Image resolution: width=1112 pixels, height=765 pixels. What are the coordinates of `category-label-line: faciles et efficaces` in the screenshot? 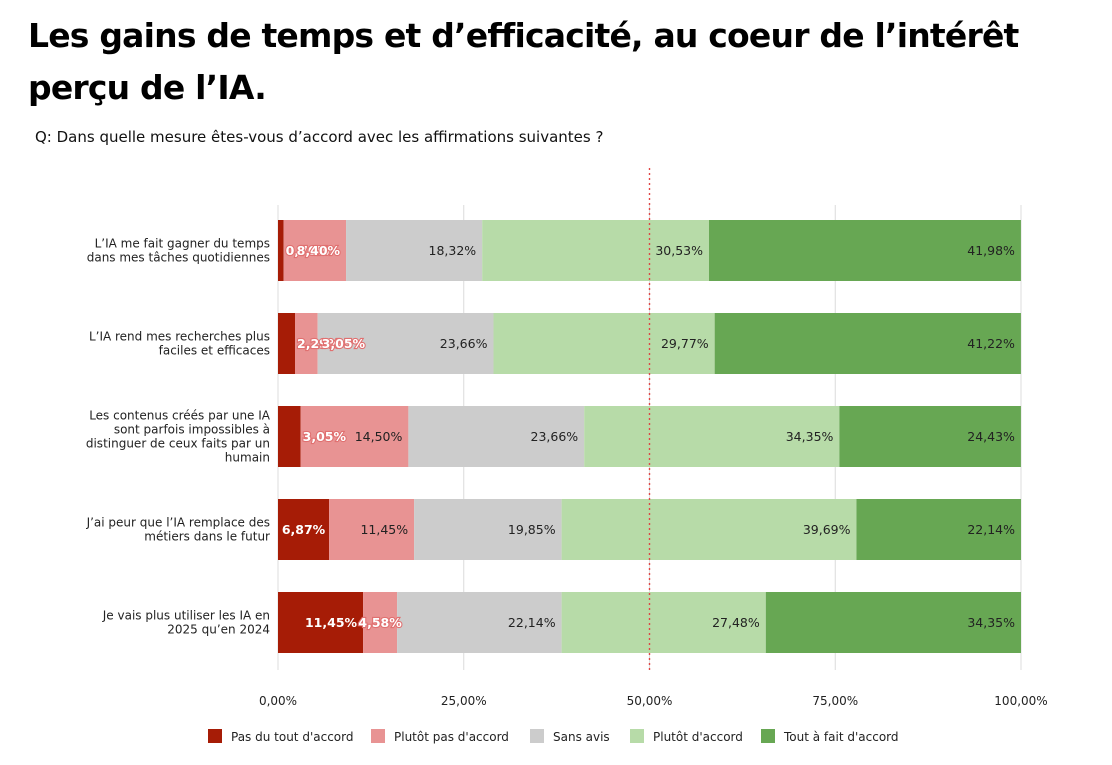 It's located at (214, 351).